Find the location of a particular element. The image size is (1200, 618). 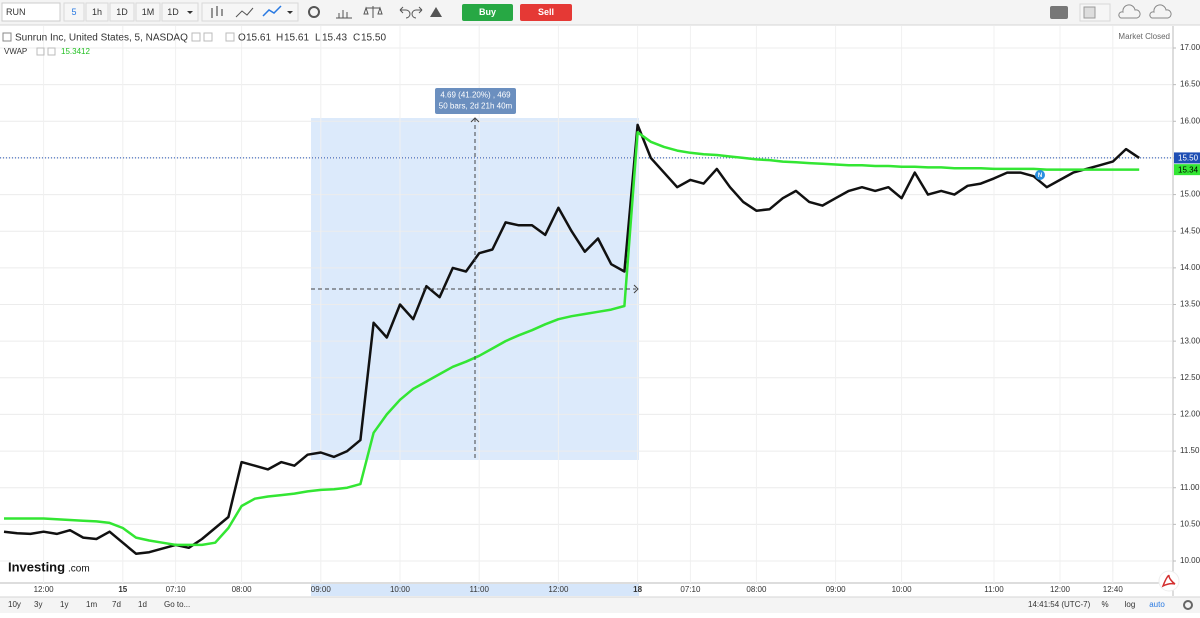

x-tick-label: 12:40 is located at coordinates (1113, 589).